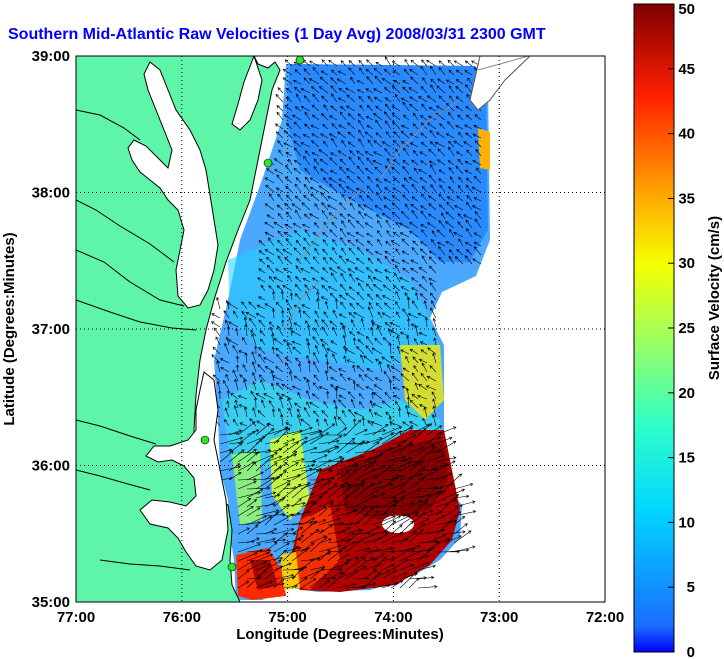 This screenshot has height=659, width=724. I want to click on colorbar-tick-label: 25, so click(686, 328).